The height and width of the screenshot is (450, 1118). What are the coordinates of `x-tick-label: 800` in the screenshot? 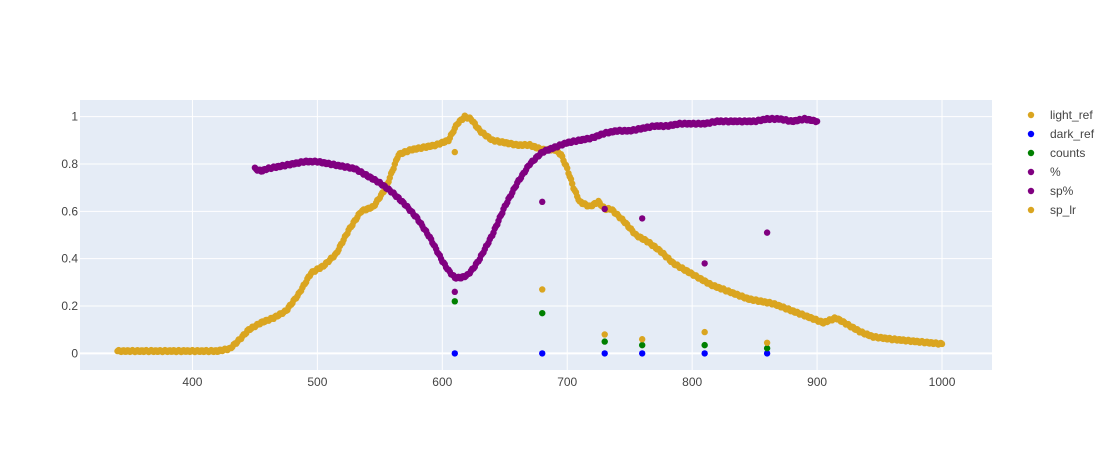 It's located at (692, 382).